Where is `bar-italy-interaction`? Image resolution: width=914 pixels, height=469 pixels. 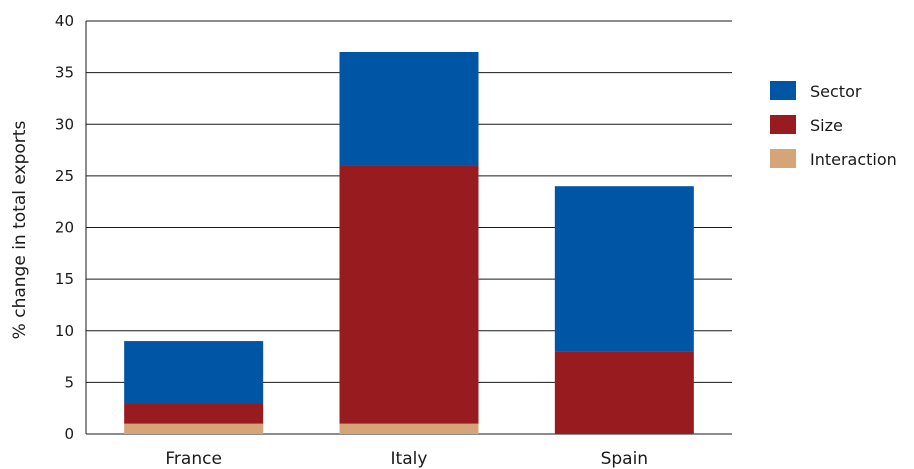 bar-italy-interaction is located at coordinates (409, 428).